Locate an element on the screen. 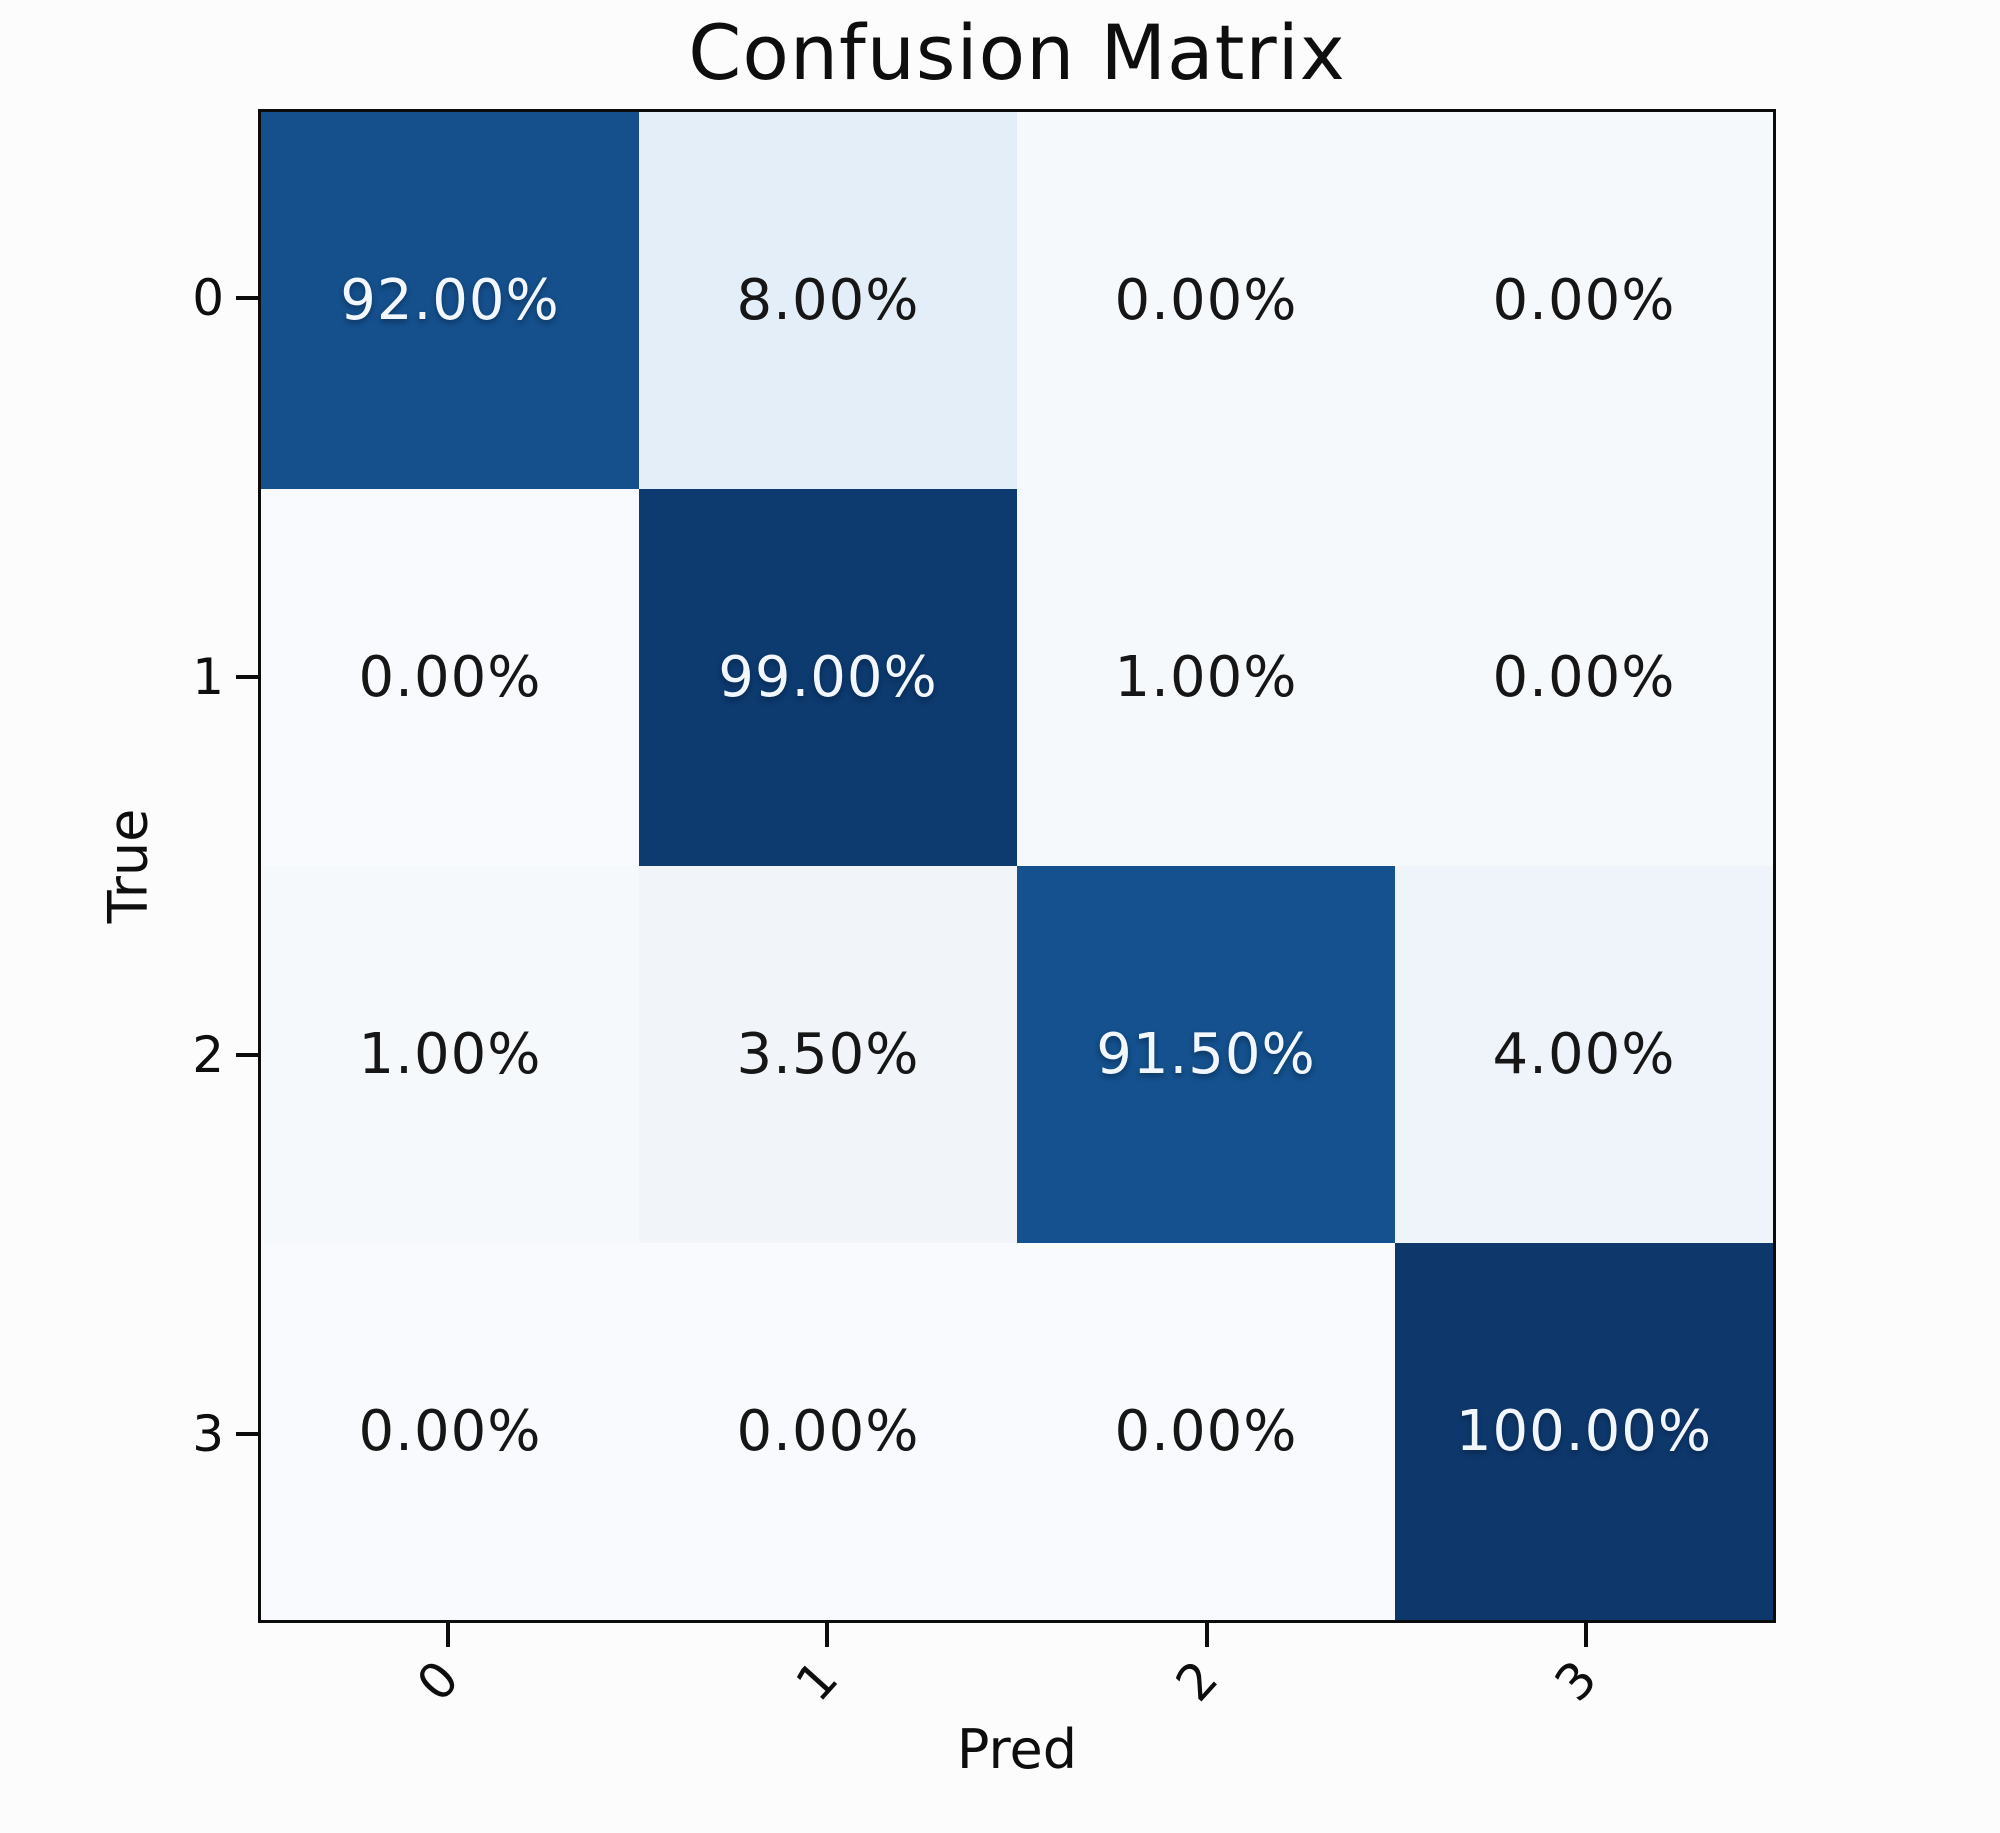 The image size is (2000, 1833). matrix-cell-2-3: 4.00% is located at coordinates (1584, 1054).